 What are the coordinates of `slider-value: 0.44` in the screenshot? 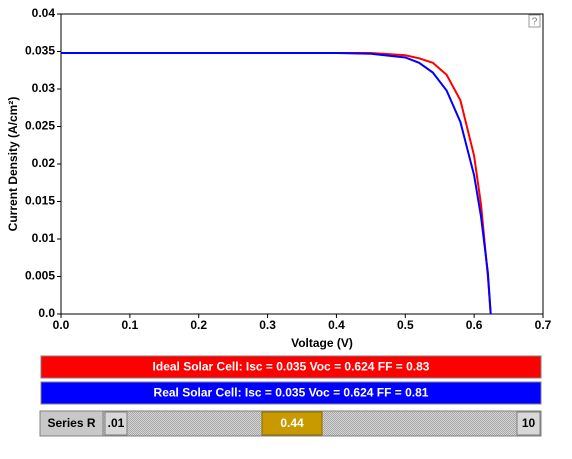 It's located at (292, 423).